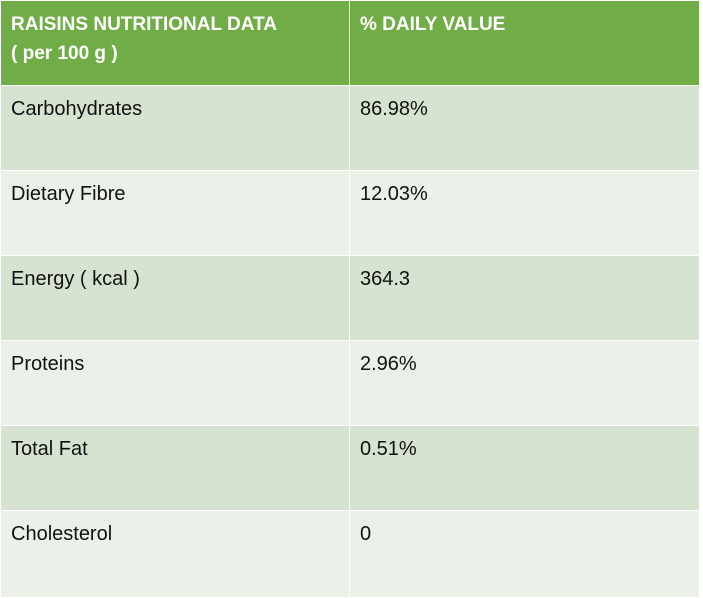  Describe the element at coordinates (144, 24) in the screenshot. I see `header-title: RAISINS NUTRITIONAL DATA` at that location.